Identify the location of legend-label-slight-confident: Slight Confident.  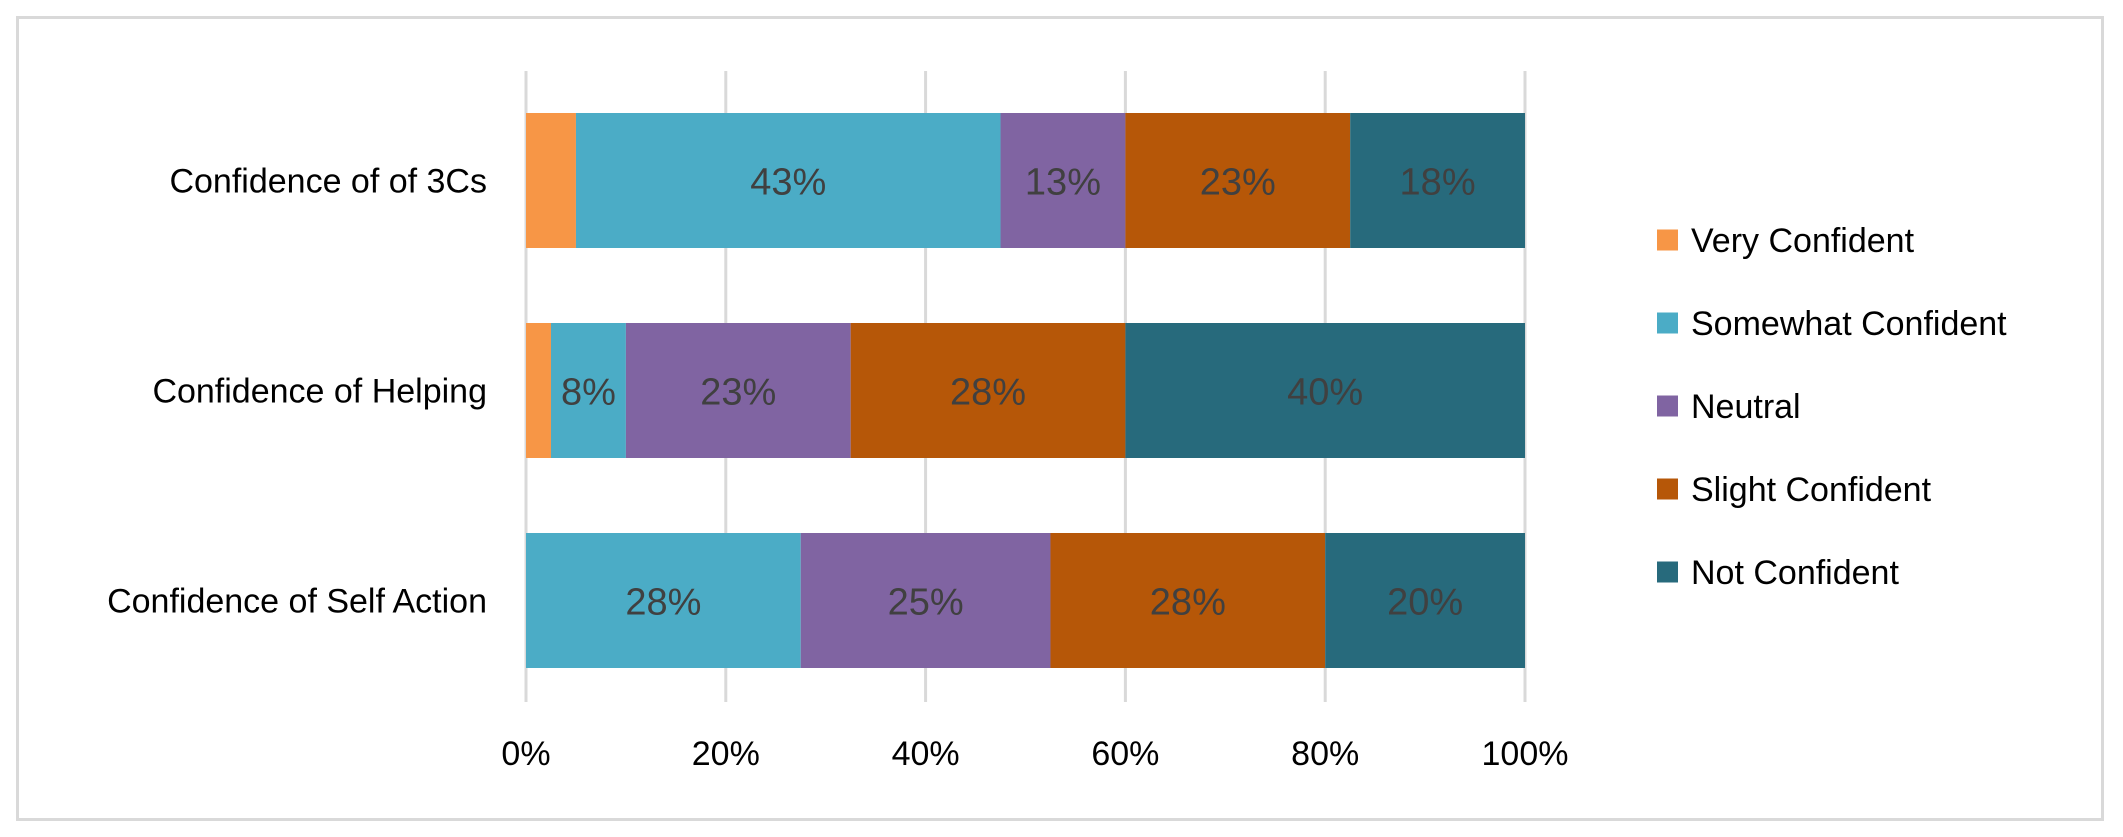
(1811, 490).